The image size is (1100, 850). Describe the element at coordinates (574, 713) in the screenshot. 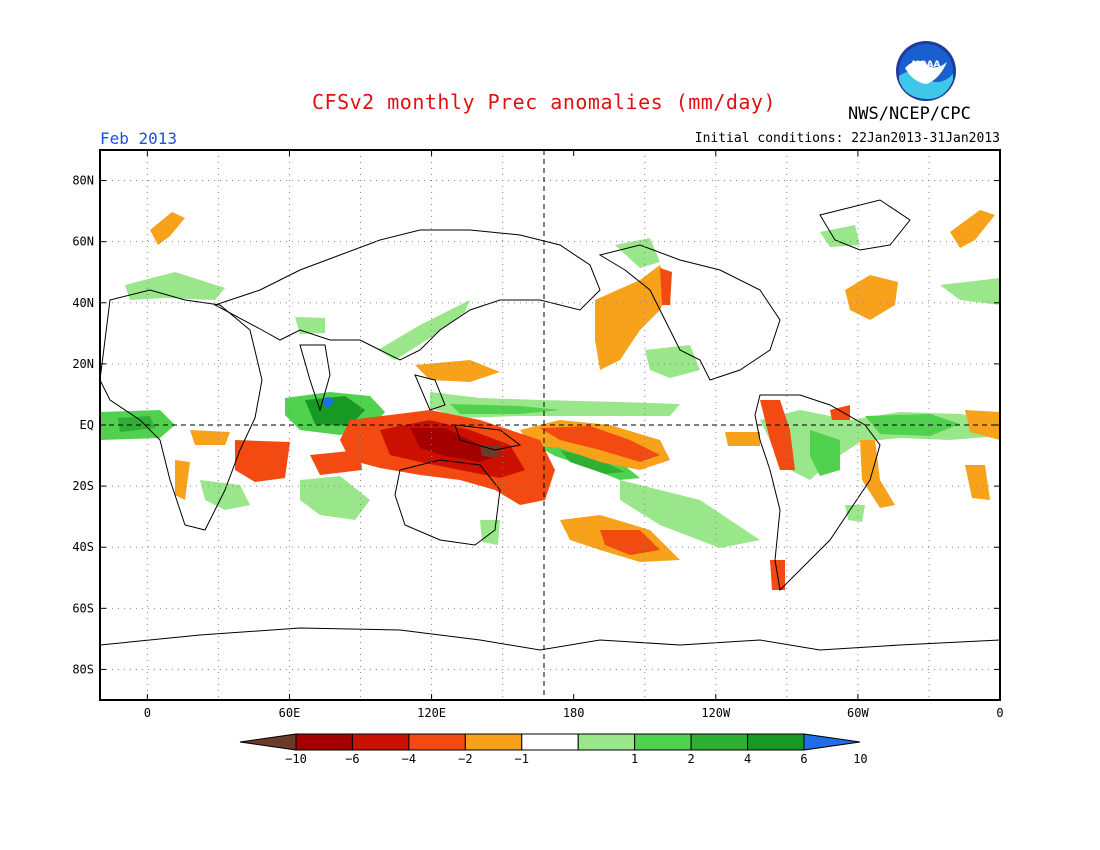

I see `lon-label: 180` at that location.